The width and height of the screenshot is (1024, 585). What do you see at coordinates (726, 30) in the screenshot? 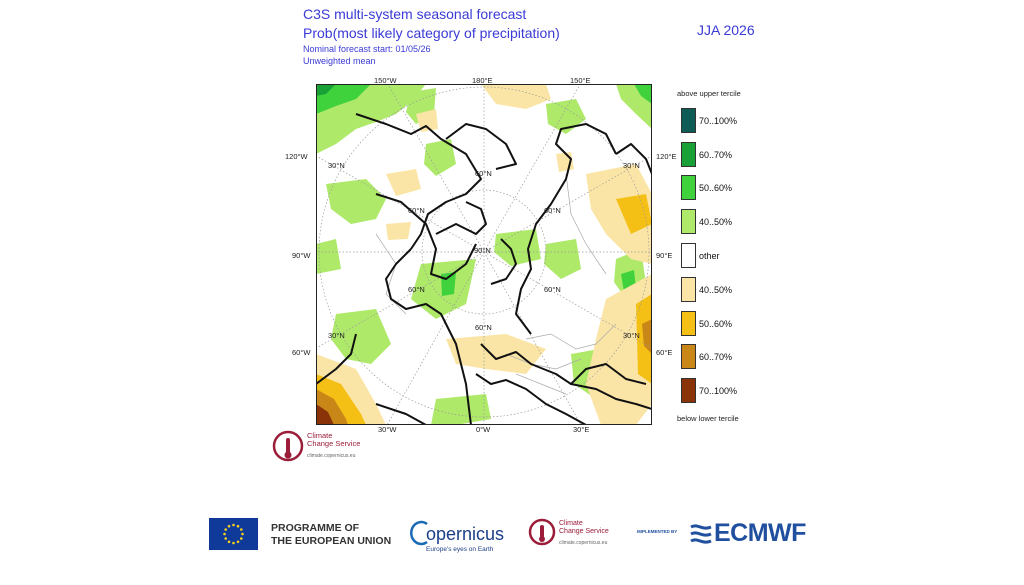
I see `season-label: JJA 2026` at bounding box center [726, 30].